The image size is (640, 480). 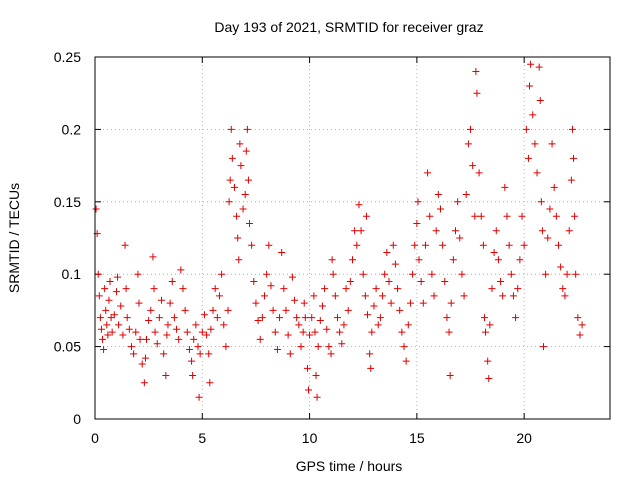 What do you see at coordinates (72, 129) in the screenshot?
I see `y-tick-label: 0.2` at bounding box center [72, 129].